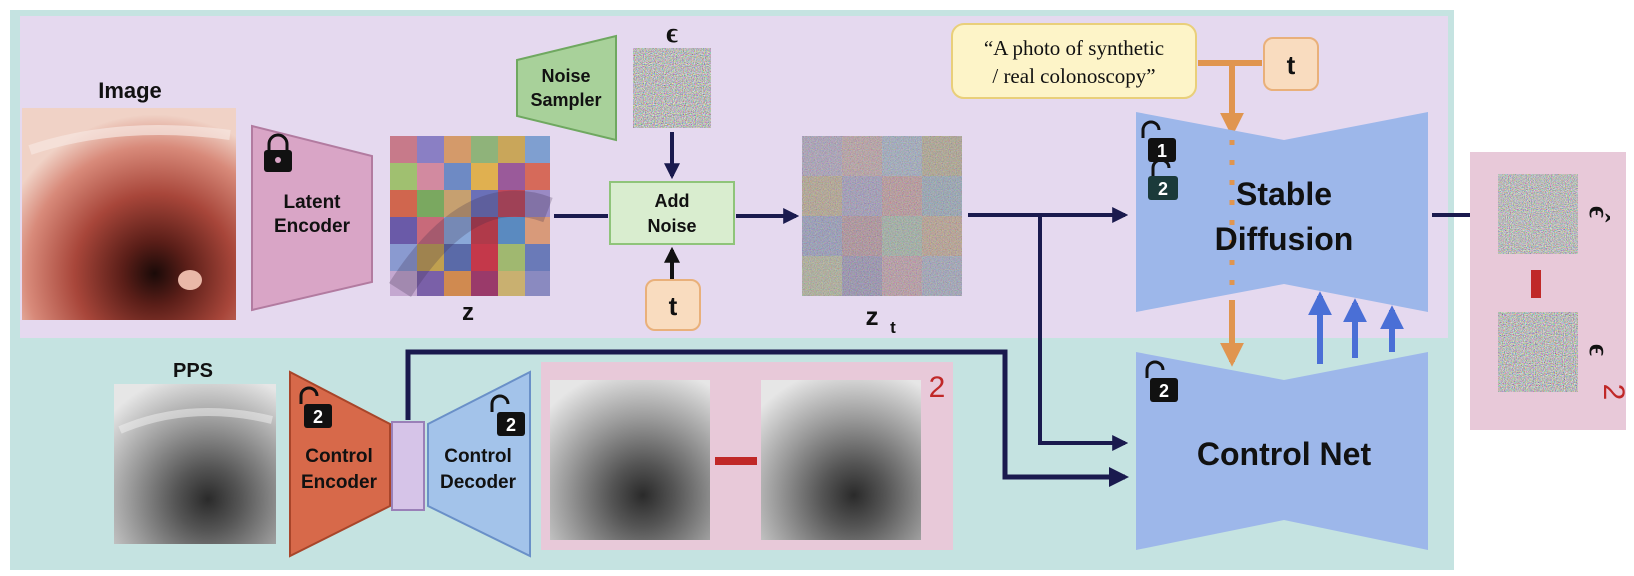 This screenshot has width=1634, height=576. What do you see at coordinates (672, 213) in the screenshot?
I see `add-noise-box` at bounding box center [672, 213].